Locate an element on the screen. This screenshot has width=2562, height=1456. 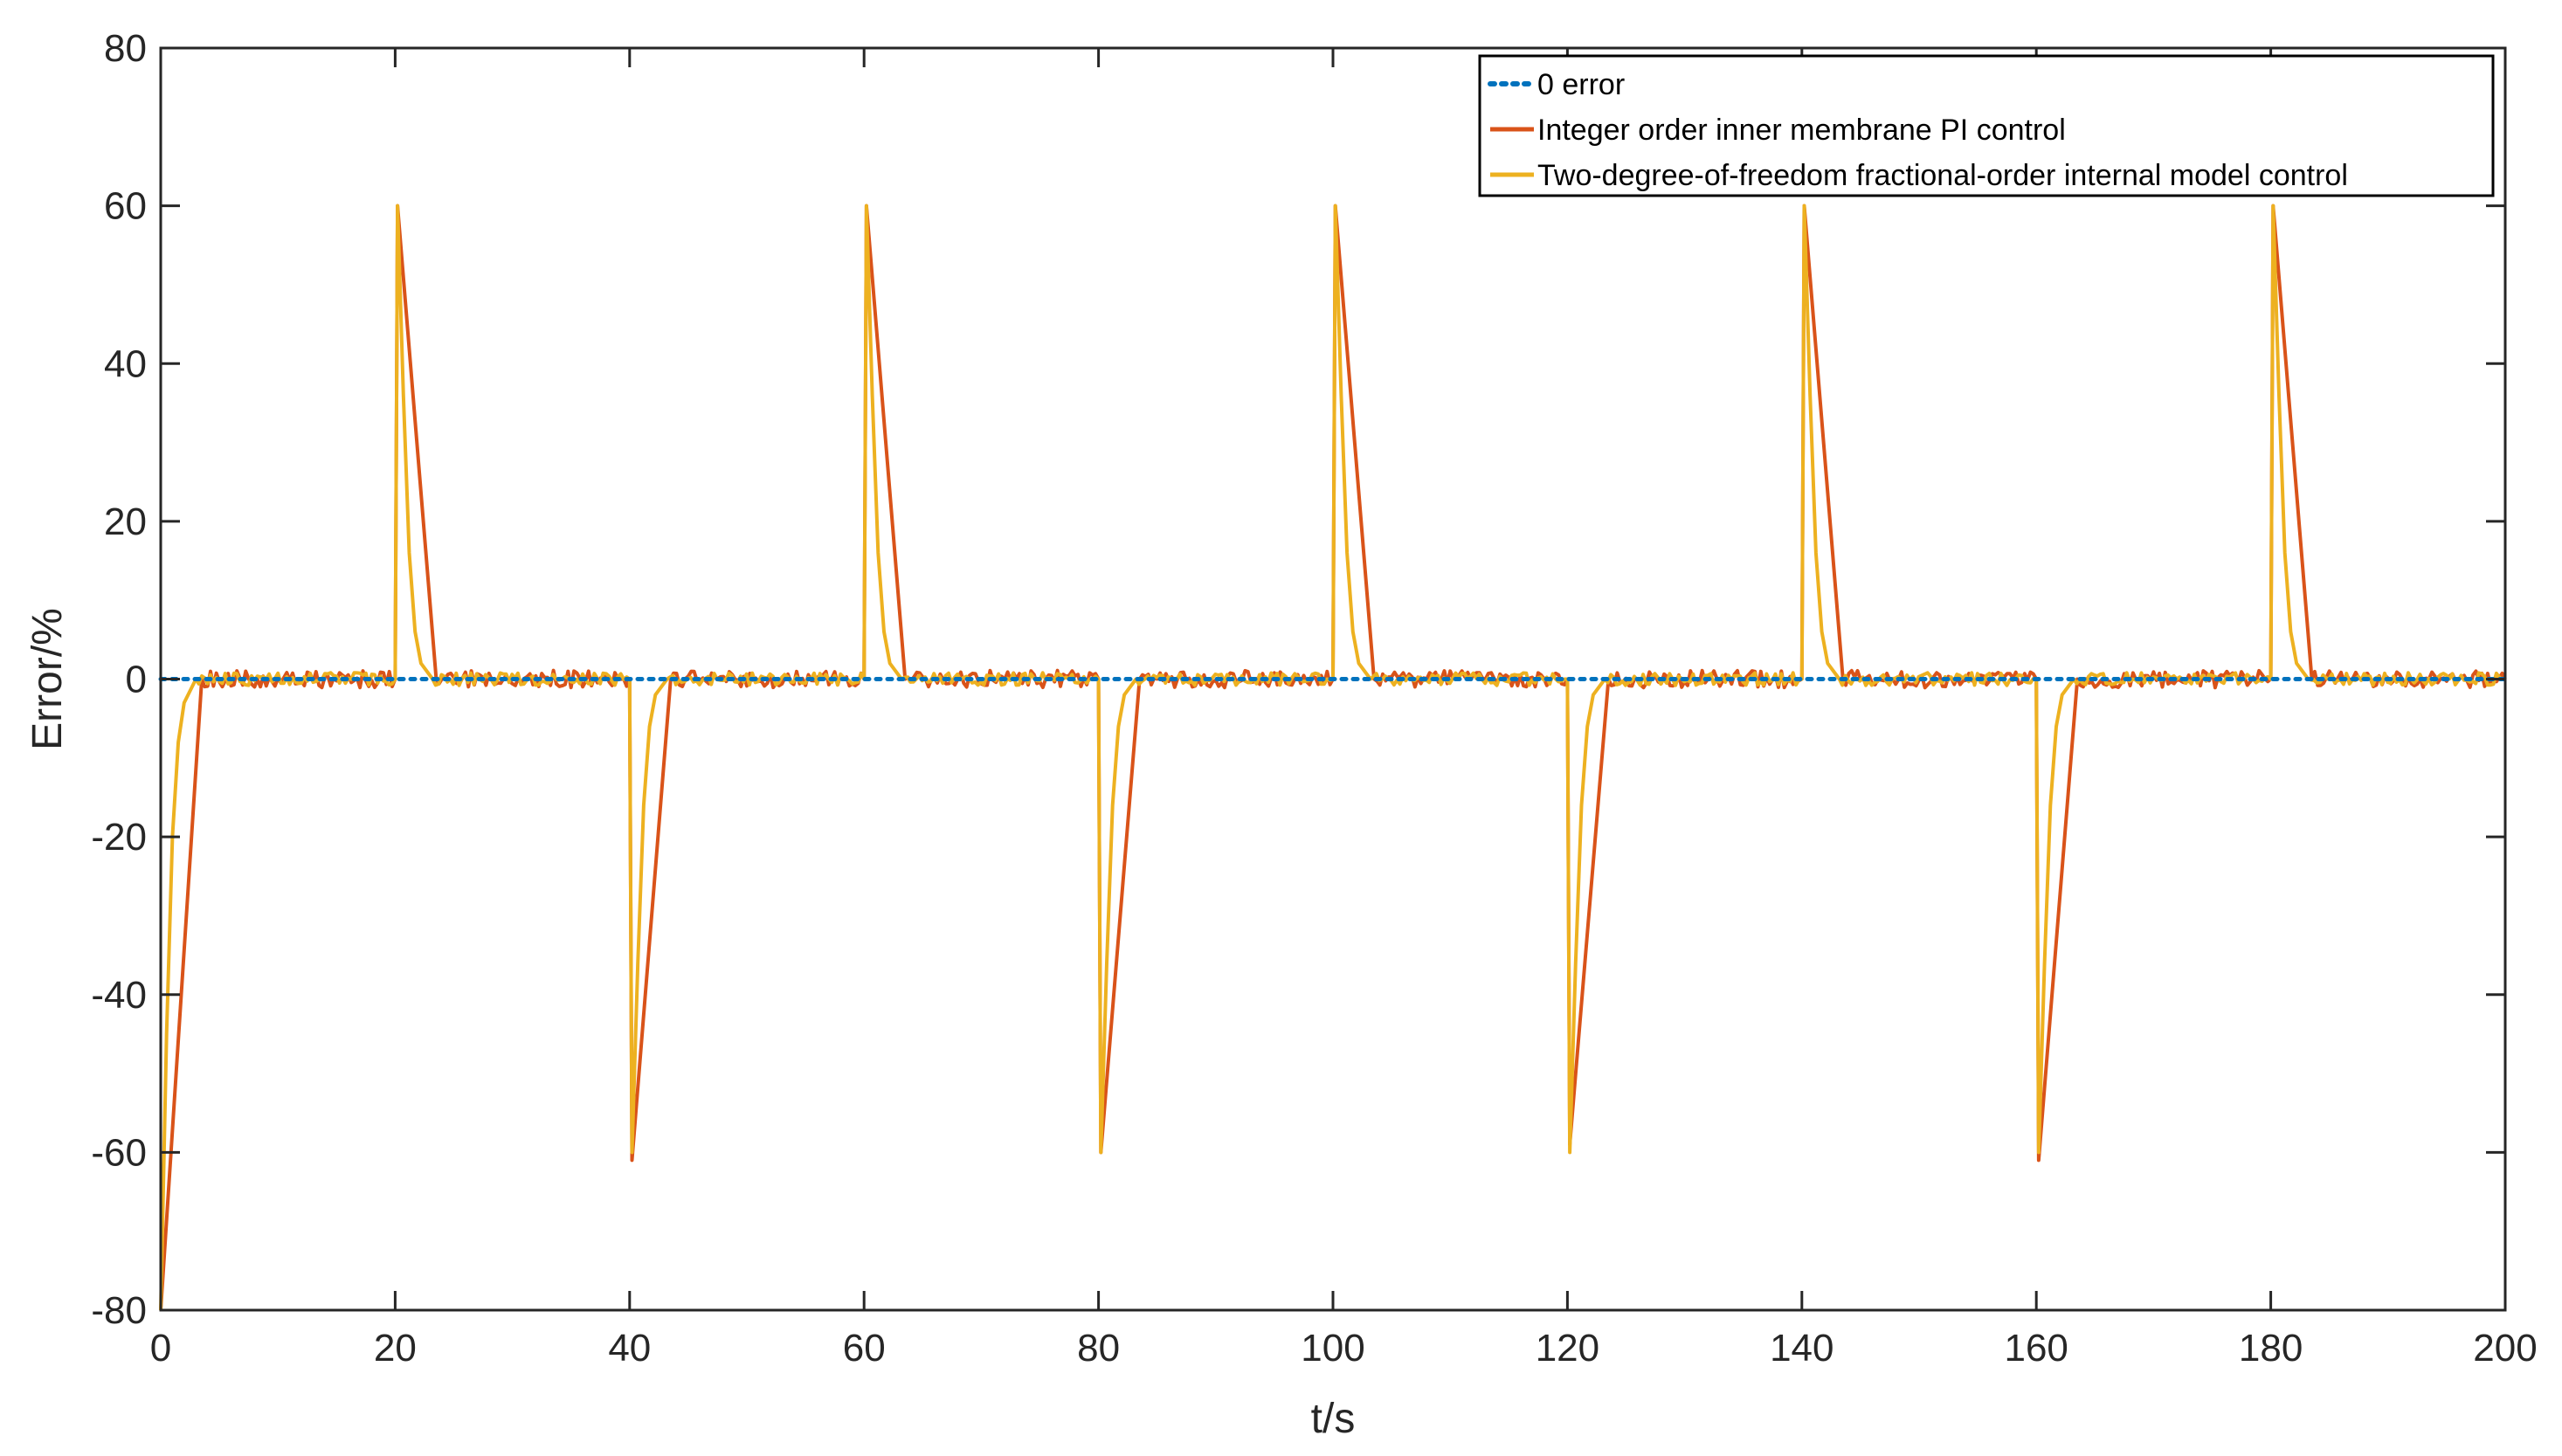
legend-label-zero-error: 0 error is located at coordinates (1581, 84).